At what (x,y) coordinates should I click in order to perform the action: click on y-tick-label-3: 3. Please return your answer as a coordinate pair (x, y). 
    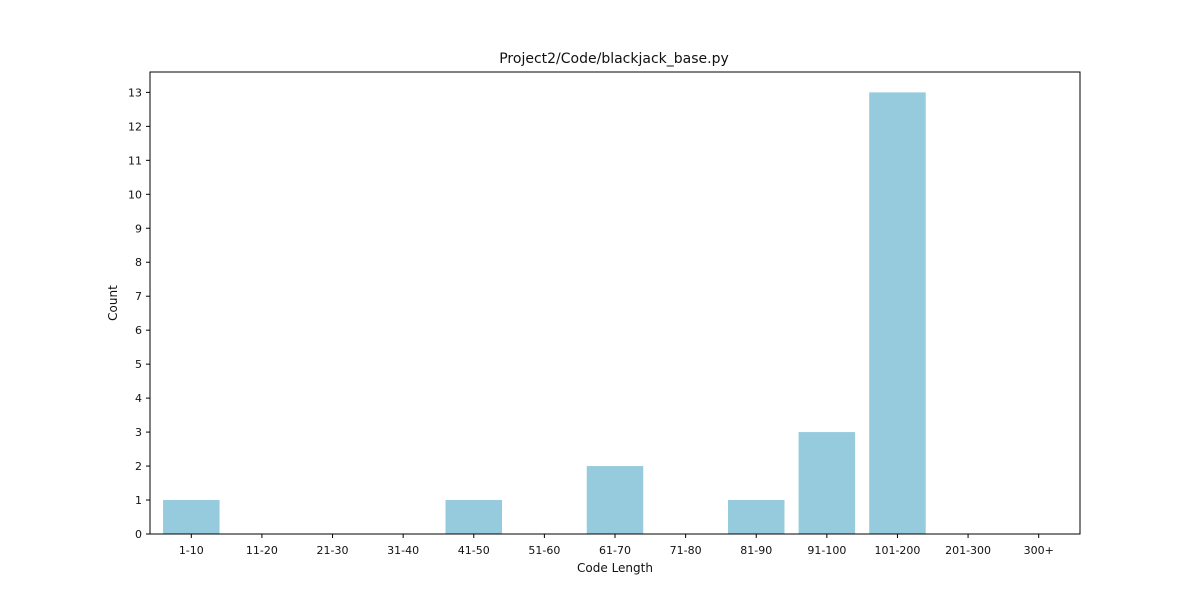
    Looking at the image, I should click on (138, 432).